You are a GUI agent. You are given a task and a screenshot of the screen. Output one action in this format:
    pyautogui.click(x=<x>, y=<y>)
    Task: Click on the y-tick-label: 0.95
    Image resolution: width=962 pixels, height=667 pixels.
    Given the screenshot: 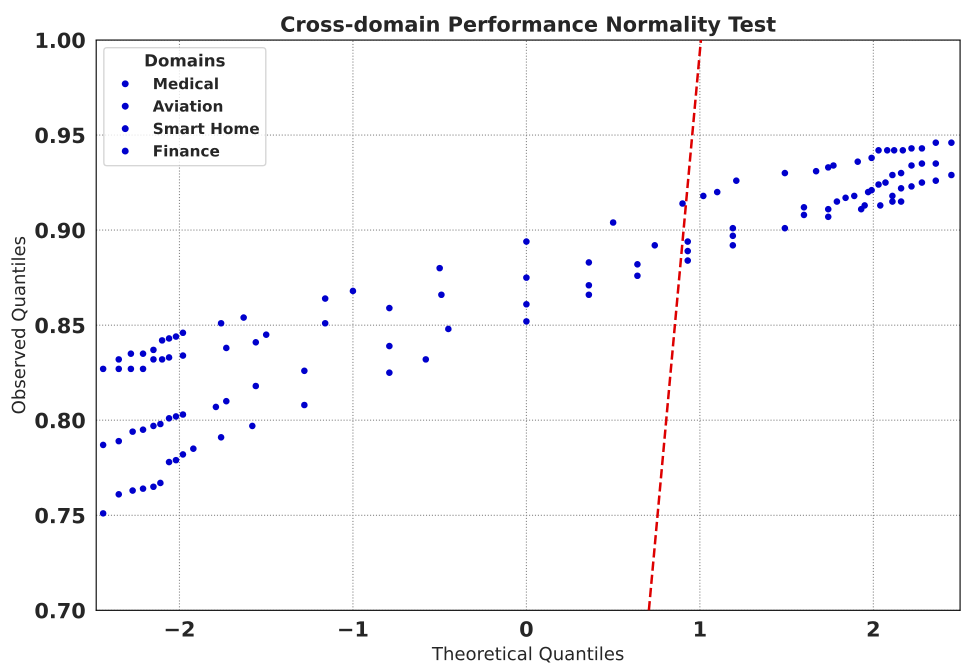 What is the action you would take?
    pyautogui.click(x=59, y=136)
    